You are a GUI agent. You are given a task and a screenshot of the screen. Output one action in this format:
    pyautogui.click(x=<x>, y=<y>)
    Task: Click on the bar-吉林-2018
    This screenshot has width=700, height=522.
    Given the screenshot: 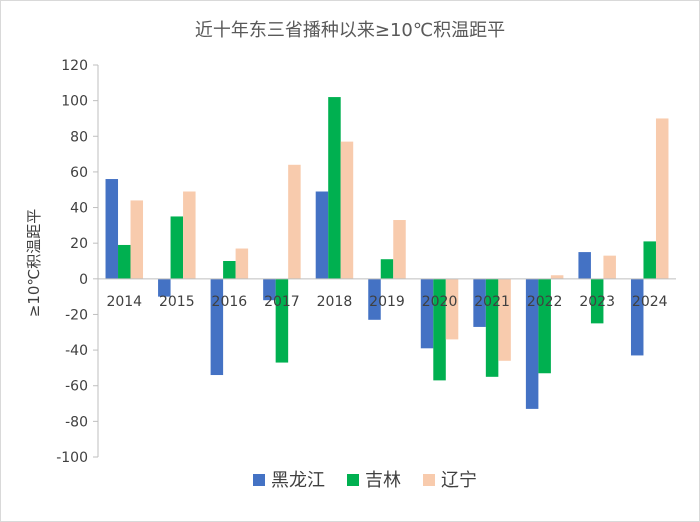 What is the action you would take?
    pyautogui.click(x=334, y=188)
    